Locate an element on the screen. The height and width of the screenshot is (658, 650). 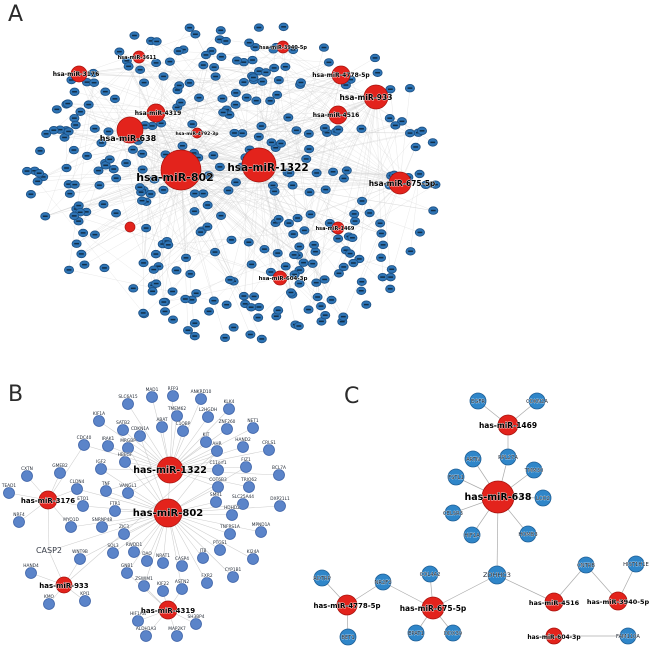
panel-b-letter: B is located at coordinates (16, 394).